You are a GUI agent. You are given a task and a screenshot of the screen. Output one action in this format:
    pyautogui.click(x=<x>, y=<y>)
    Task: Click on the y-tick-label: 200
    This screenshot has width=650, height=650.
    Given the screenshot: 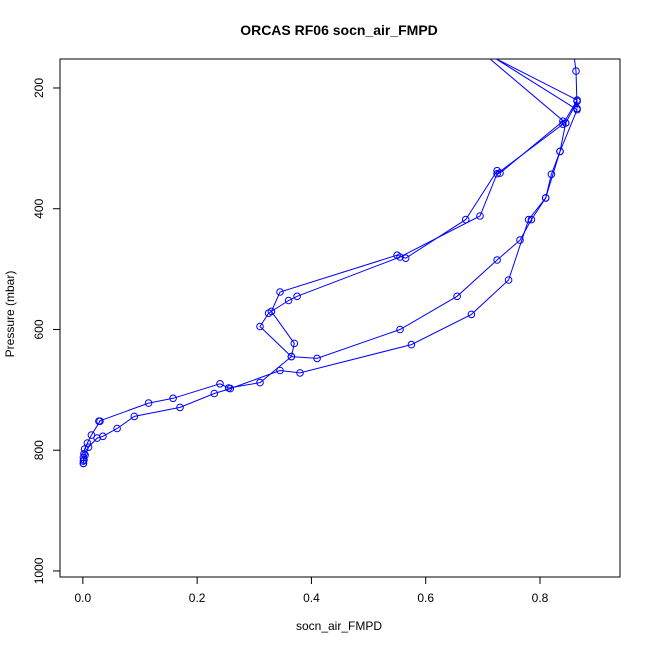 What is the action you would take?
    pyautogui.click(x=39, y=88)
    